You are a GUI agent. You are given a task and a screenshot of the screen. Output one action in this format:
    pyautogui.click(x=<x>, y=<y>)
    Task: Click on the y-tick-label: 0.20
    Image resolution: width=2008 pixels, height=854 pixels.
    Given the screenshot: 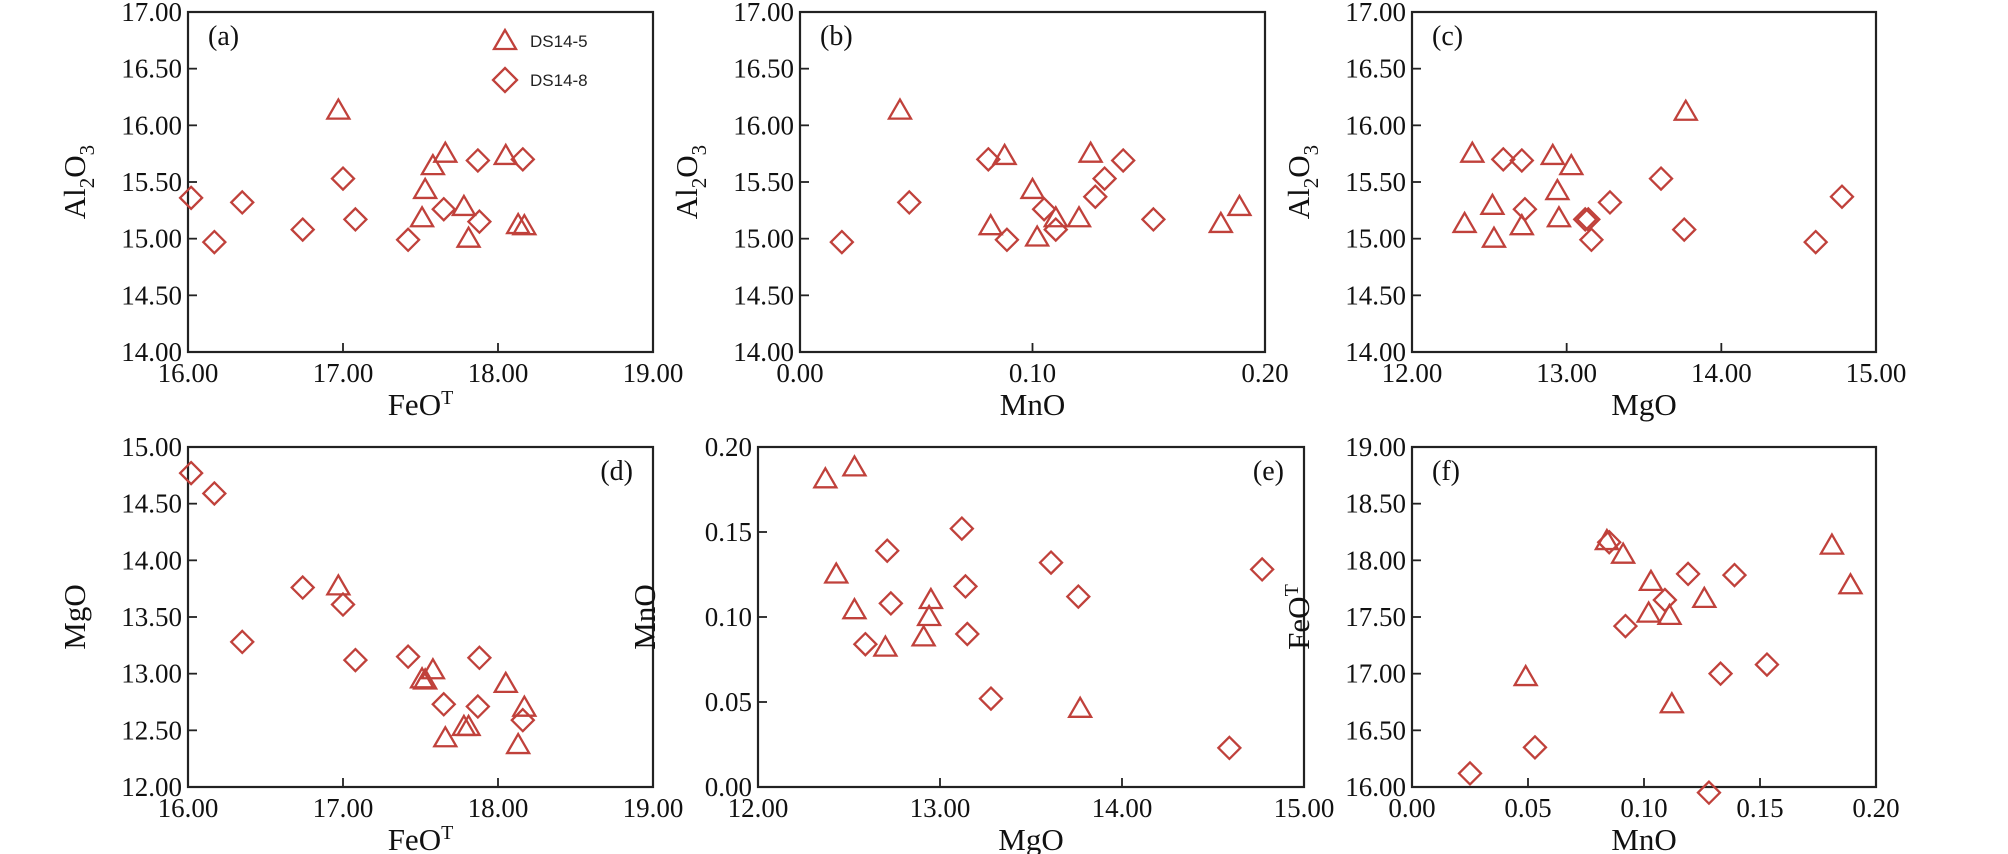 What is the action you would take?
    pyautogui.click(x=728, y=447)
    